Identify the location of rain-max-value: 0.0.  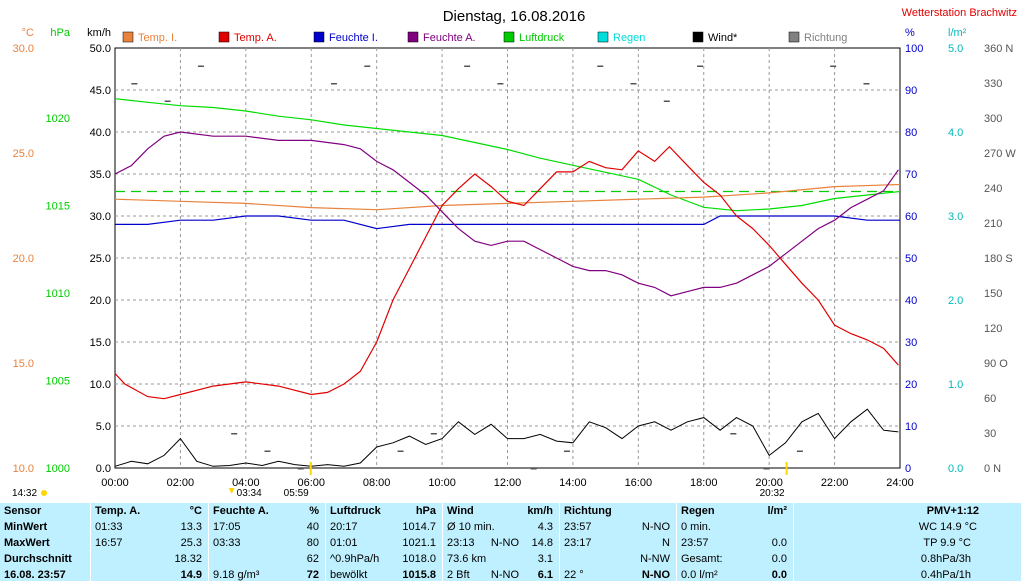
(779, 543).